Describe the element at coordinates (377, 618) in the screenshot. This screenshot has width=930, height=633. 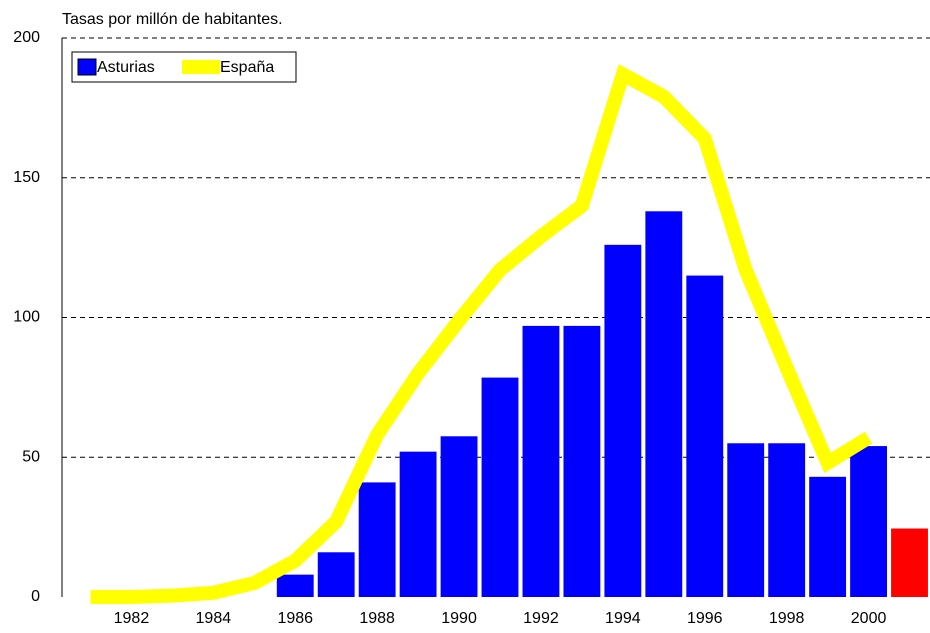
I see `x-tick-label: 1988` at that location.